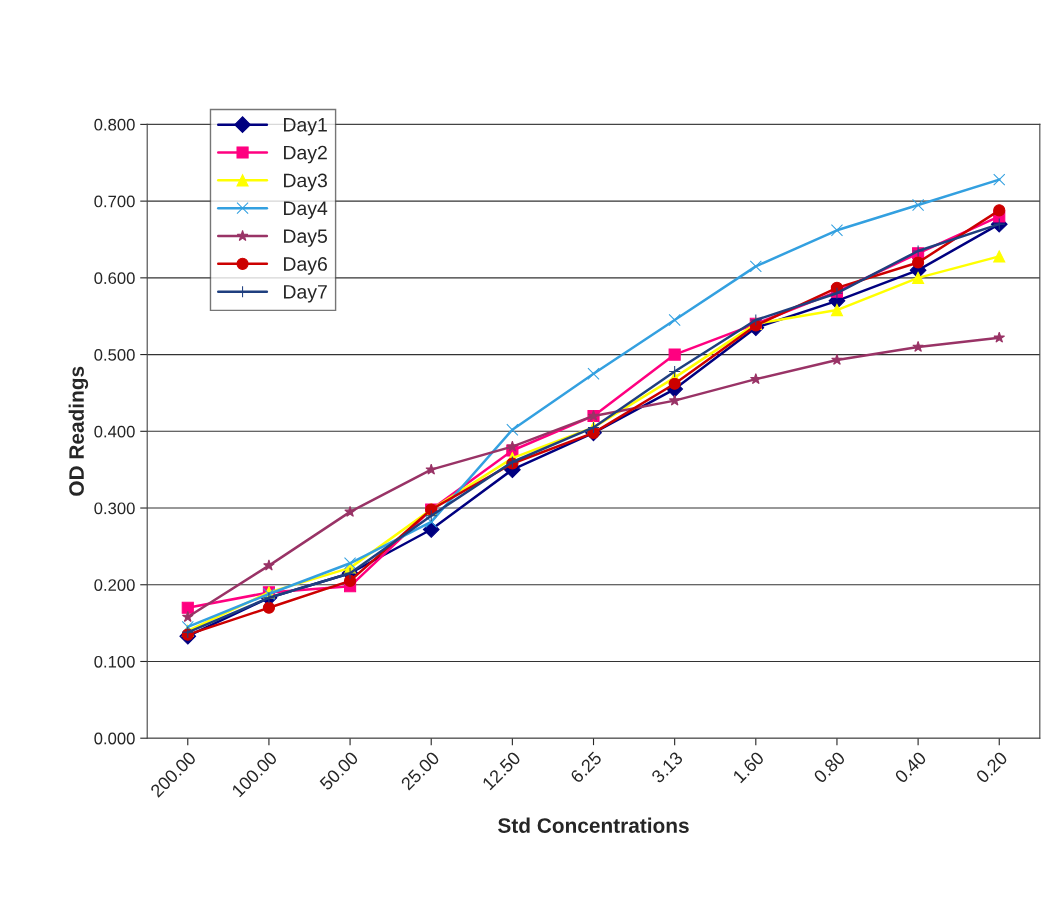  I want to click on legend-label: Day5, so click(306, 238).